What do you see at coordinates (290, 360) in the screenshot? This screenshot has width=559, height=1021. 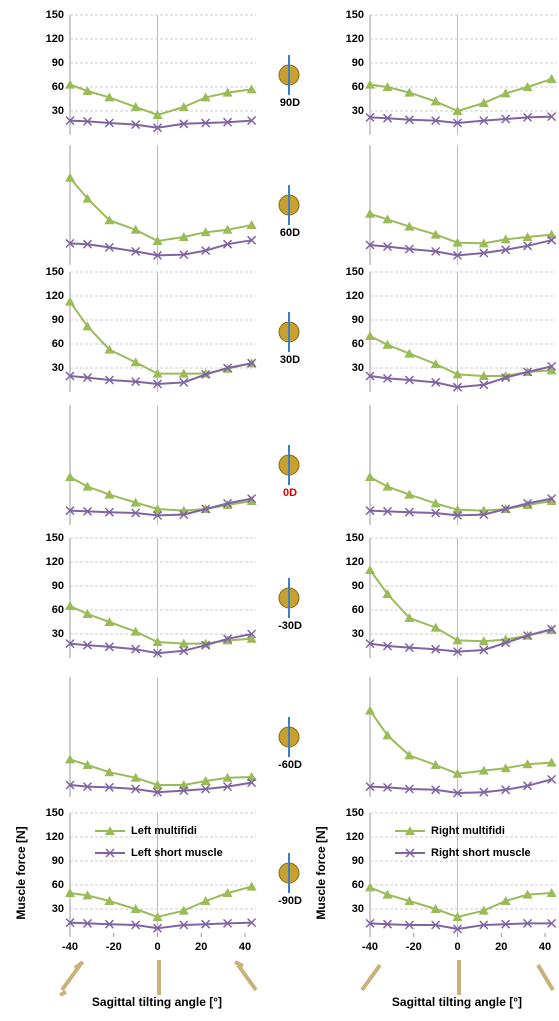 I see `row-label: 30D` at bounding box center [290, 360].